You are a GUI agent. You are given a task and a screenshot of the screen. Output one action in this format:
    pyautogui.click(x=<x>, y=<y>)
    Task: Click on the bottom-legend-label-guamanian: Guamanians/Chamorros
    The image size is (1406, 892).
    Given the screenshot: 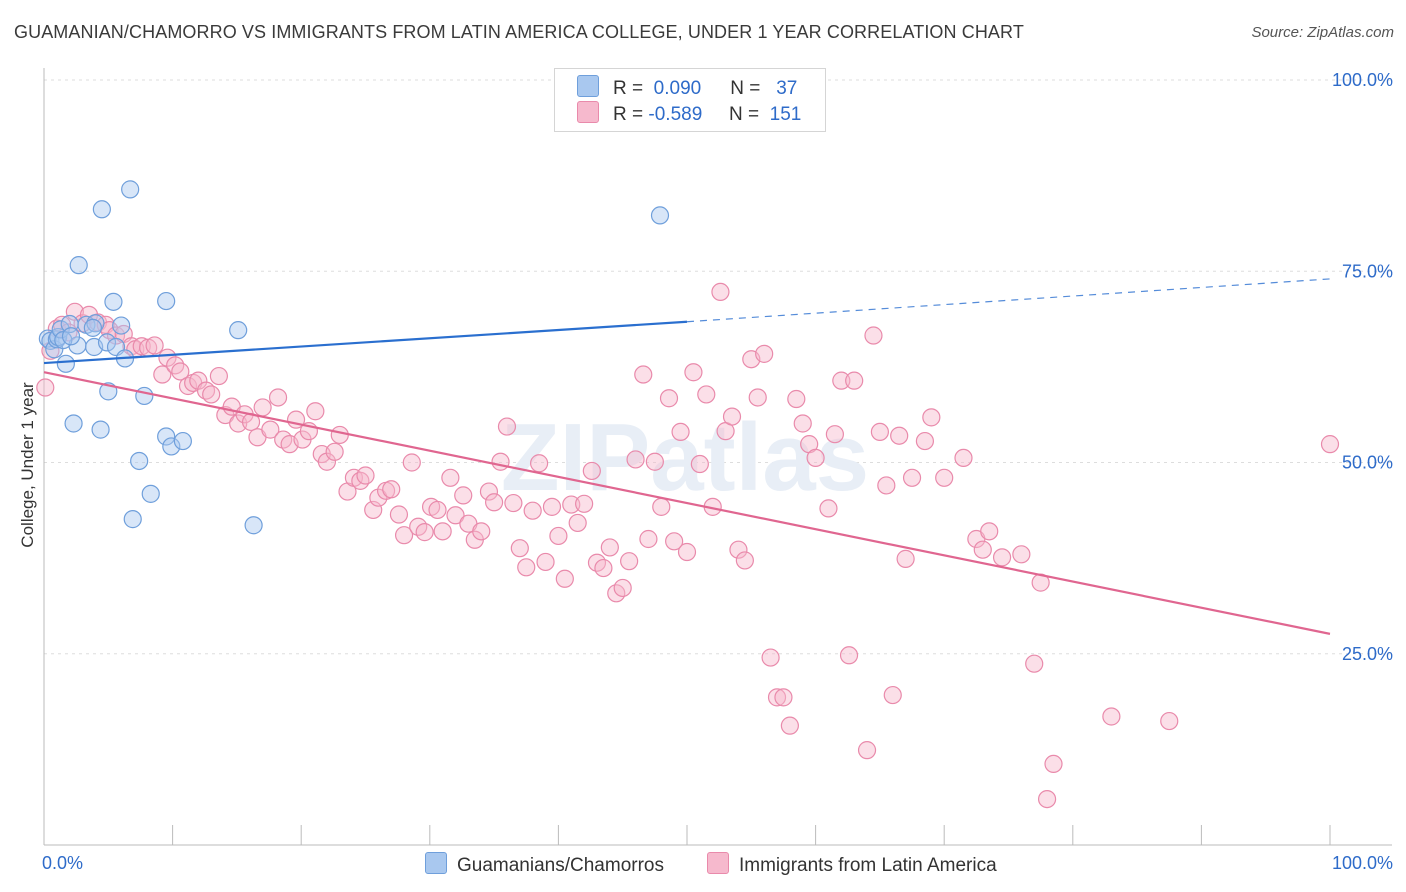 What is the action you would take?
    pyautogui.click(x=560, y=865)
    